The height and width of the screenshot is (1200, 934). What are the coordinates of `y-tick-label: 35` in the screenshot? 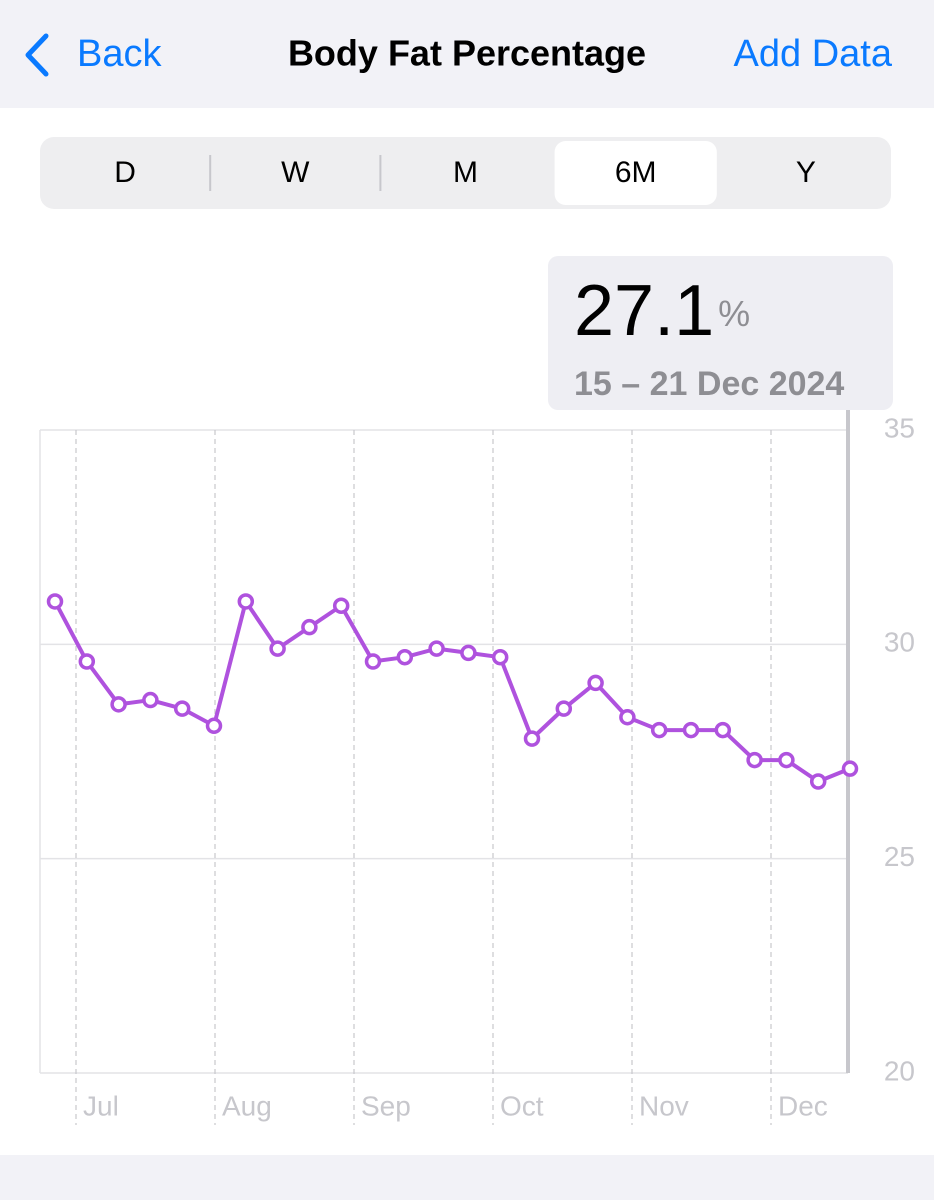 It's located at (899, 427).